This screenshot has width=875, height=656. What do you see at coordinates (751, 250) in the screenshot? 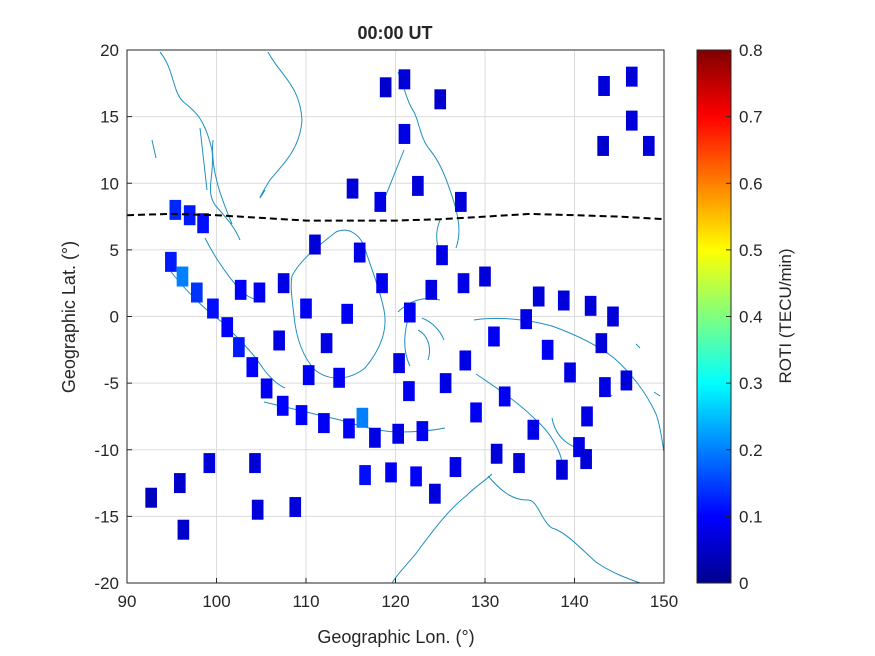
I see `colorbar-tick-label: 0.5` at bounding box center [751, 250].